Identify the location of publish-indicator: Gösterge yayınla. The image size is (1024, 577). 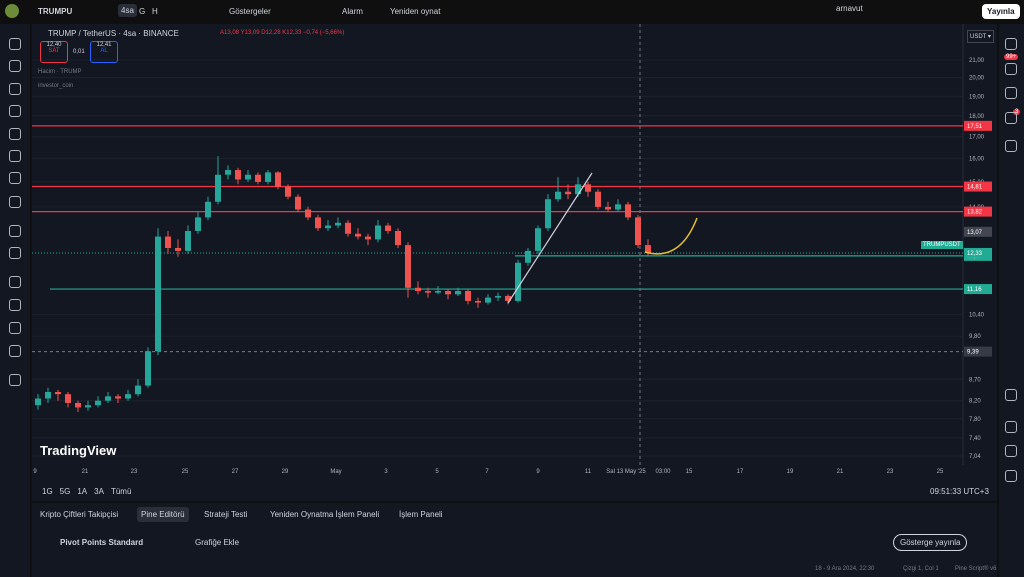
(930, 542).